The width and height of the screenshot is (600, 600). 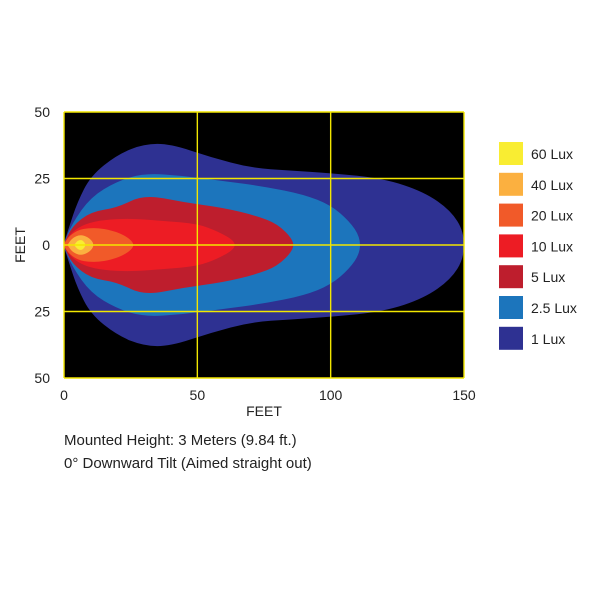 I want to click on legend-label: 2.5 Lux, so click(x=554, y=308).